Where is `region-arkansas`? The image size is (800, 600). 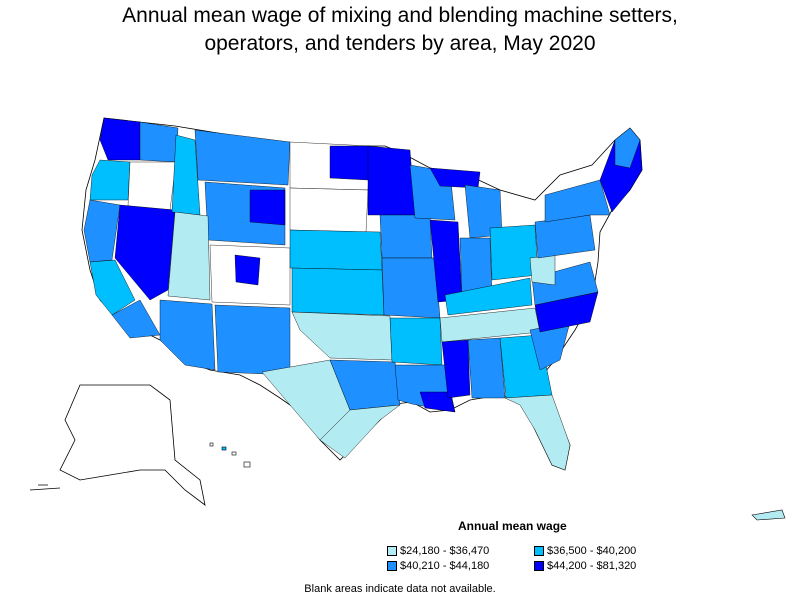 region-arkansas is located at coordinates (416, 341).